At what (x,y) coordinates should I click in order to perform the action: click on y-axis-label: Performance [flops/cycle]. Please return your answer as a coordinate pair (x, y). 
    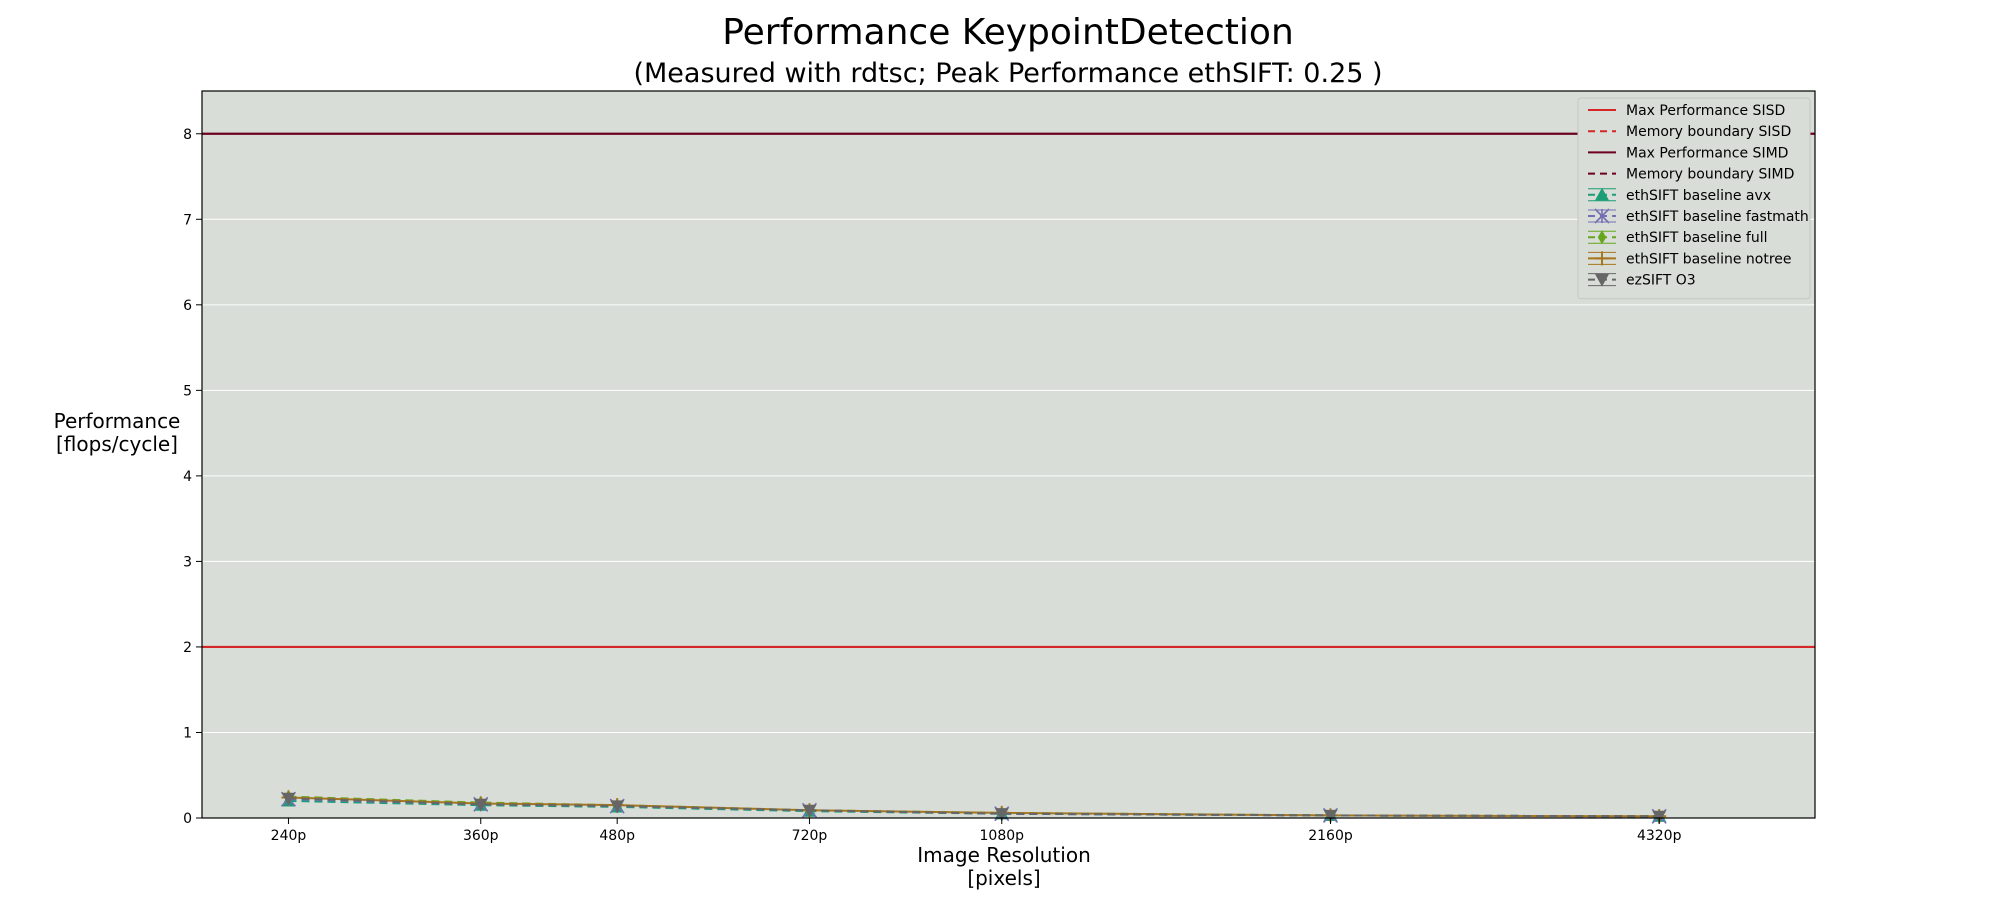
    Looking at the image, I should click on (117, 432).